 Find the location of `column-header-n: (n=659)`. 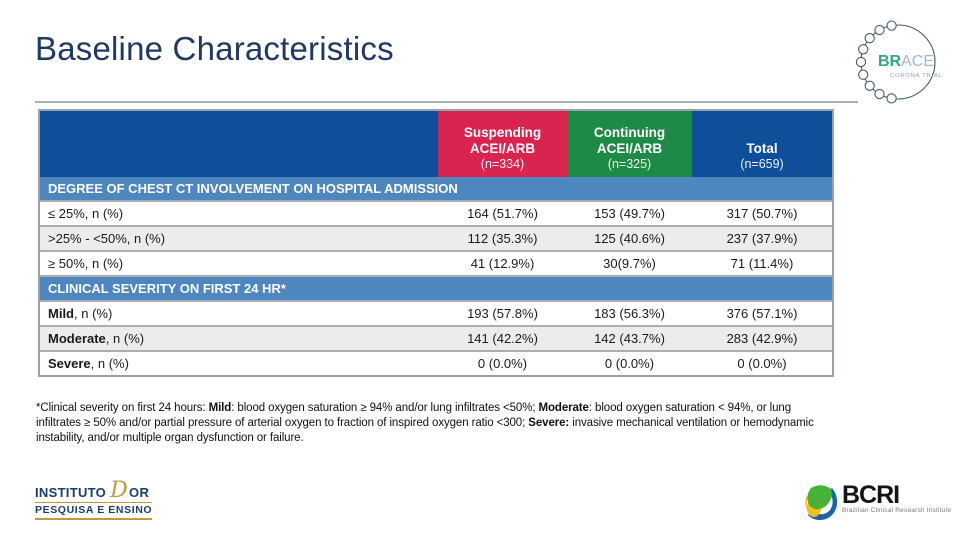

column-header-n: (n=659) is located at coordinates (762, 164).